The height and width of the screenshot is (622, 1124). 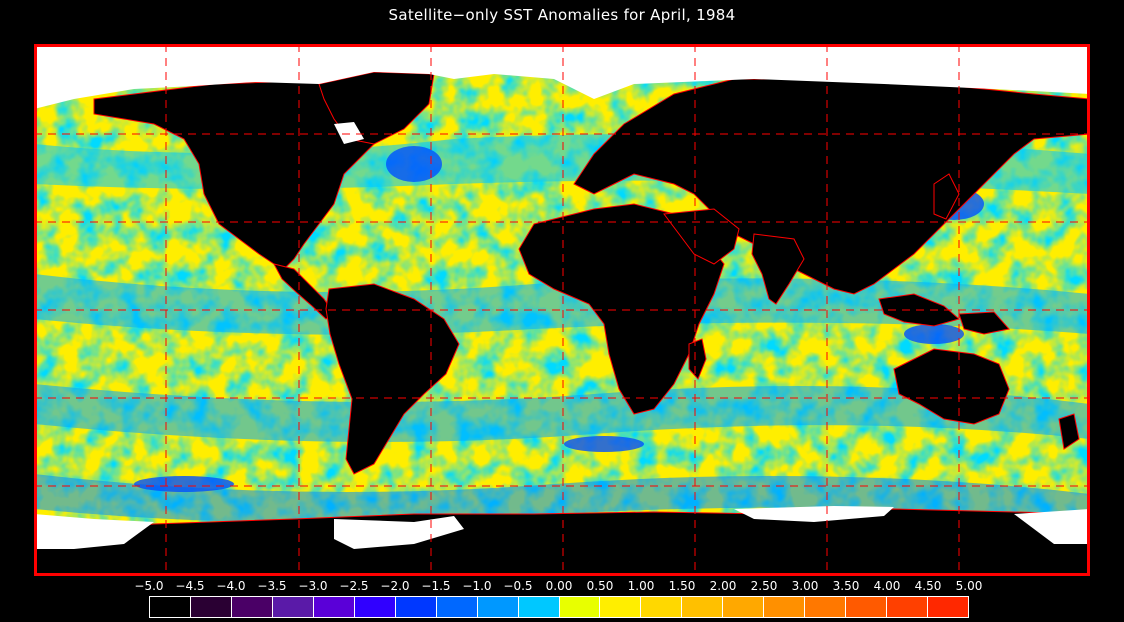 I want to click on colorbar-tick-label: −0.5, so click(x=518, y=586).